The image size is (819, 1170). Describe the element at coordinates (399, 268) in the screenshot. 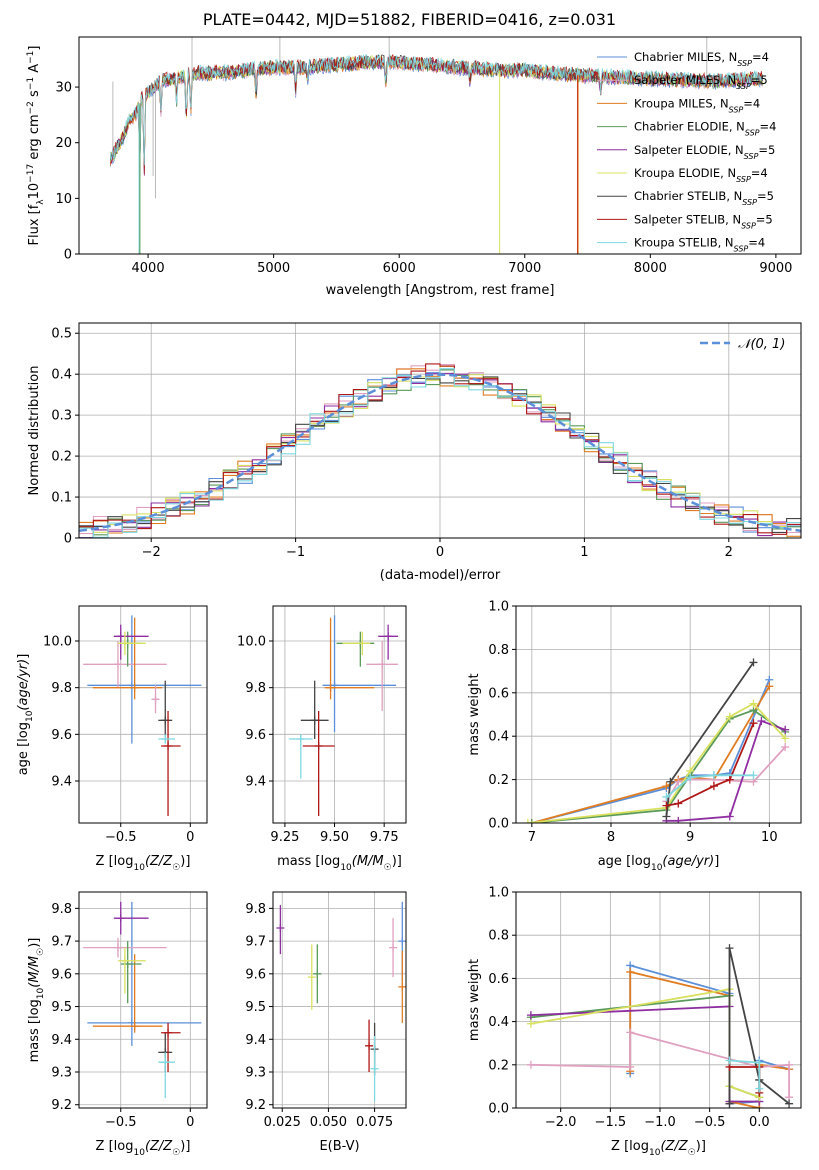

I see `x-tick-label: 6000` at that location.